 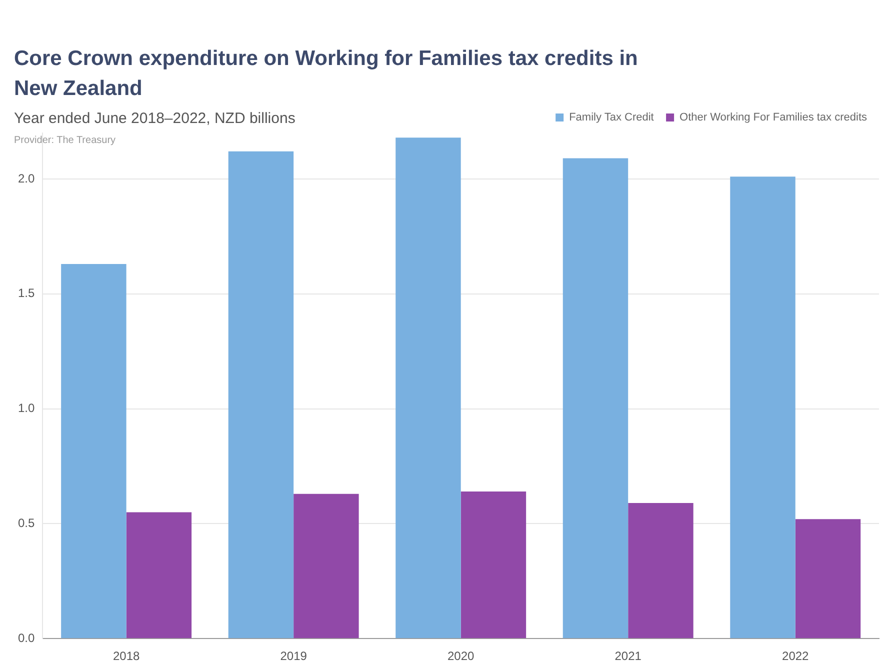 What do you see at coordinates (26, 523) in the screenshot?
I see `y-tick-label: 0.5` at bounding box center [26, 523].